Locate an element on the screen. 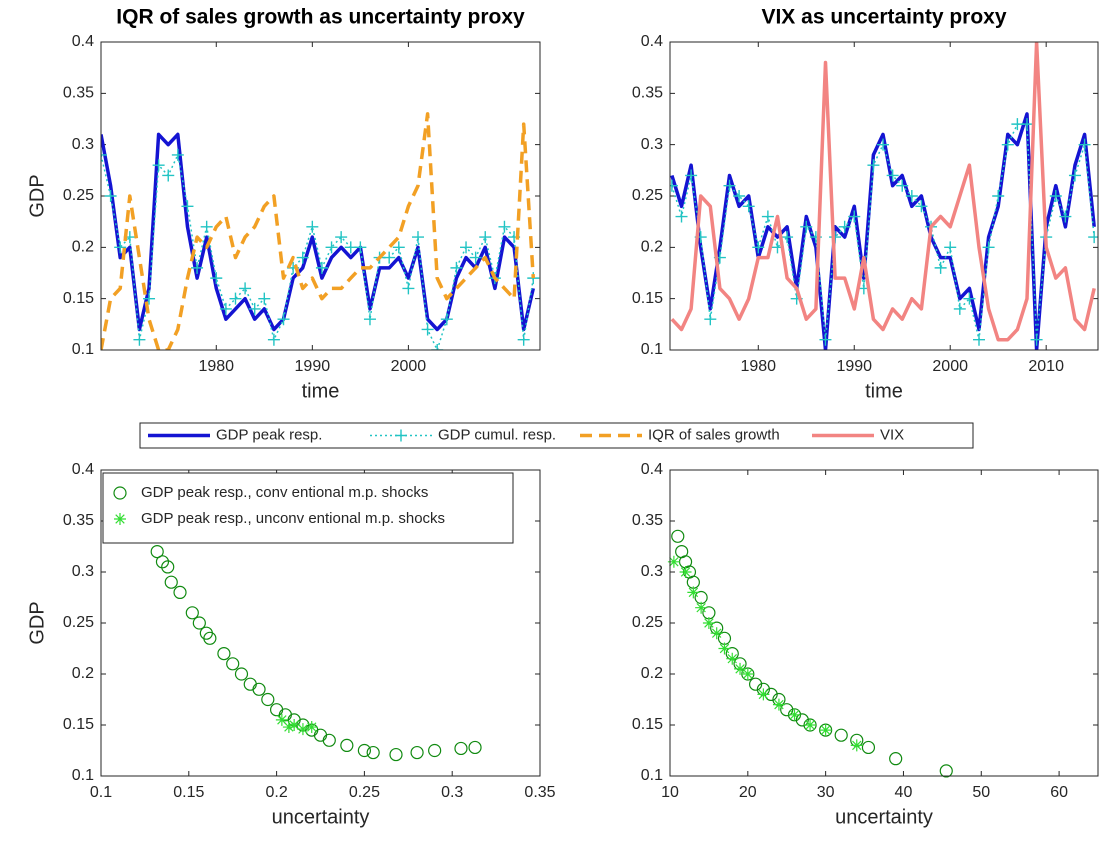 This screenshot has width=1108, height=850. x-tick-label: 0.25 is located at coordinates (364, 792).